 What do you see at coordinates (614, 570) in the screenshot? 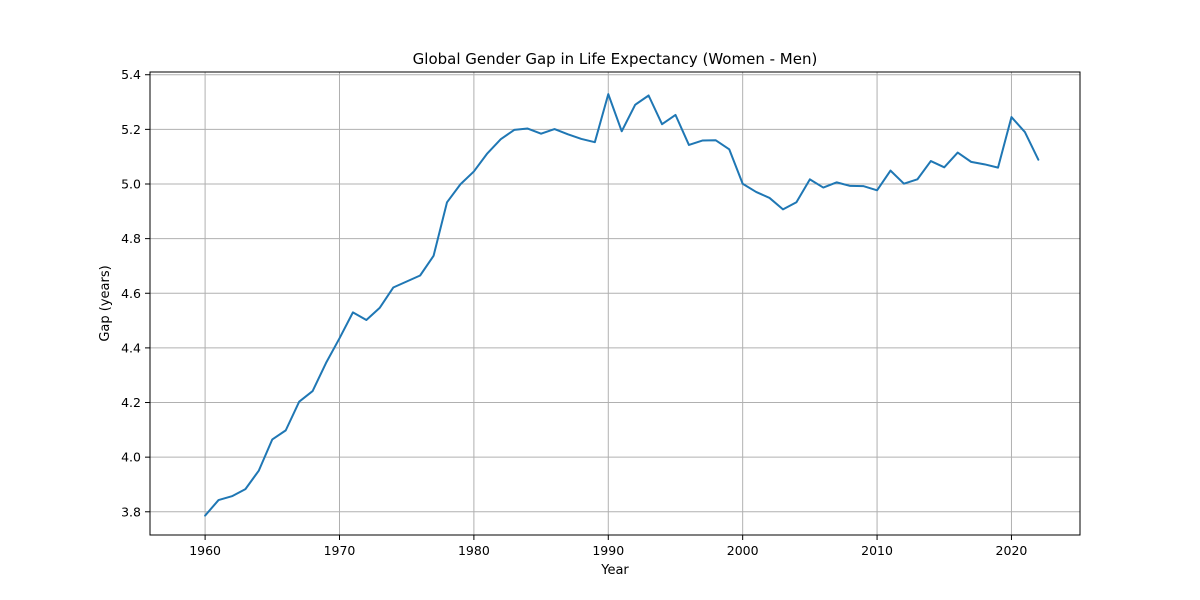
I see `x-axis-label: Year` at bounding box center [614, 570].